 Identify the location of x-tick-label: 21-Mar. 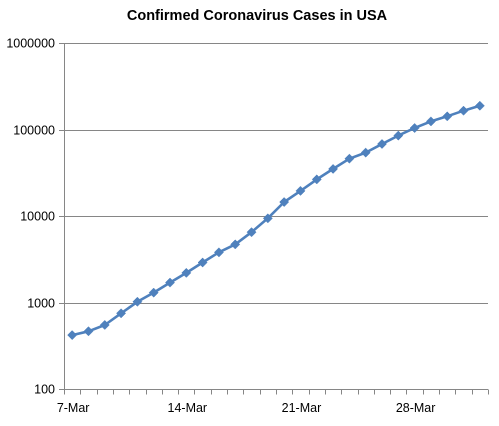
(302, 408).